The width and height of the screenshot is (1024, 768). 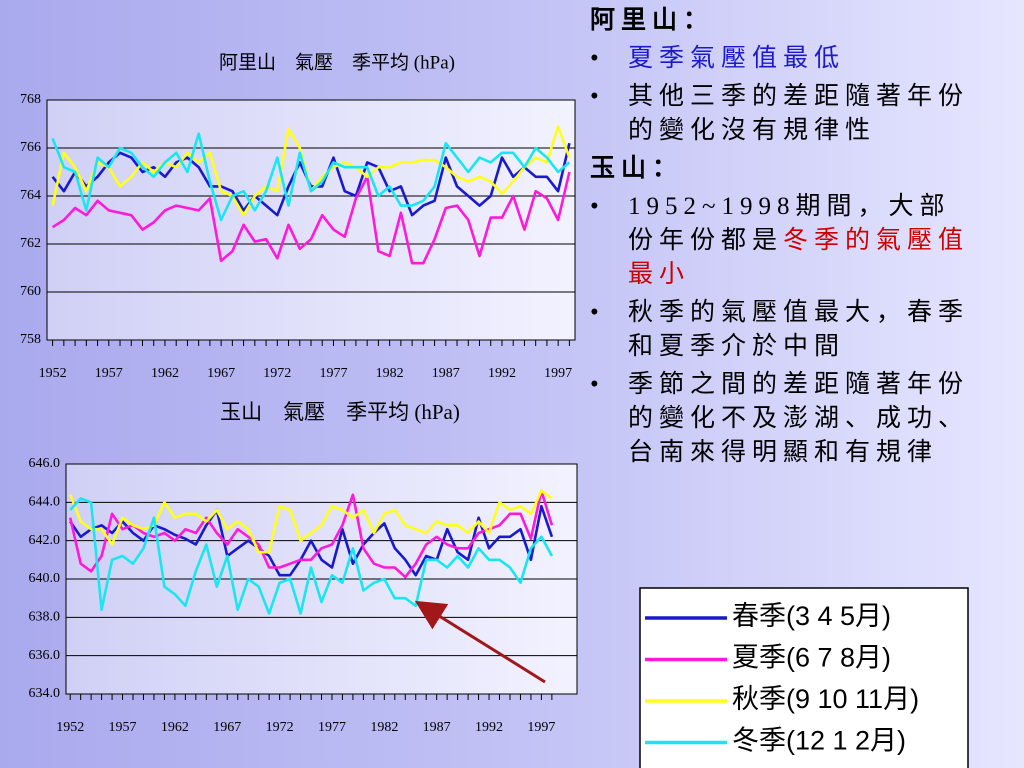 What do you see at coordinates (480, 642) in the screenshot?
I see `arrow` at bounding box center [480, 642].